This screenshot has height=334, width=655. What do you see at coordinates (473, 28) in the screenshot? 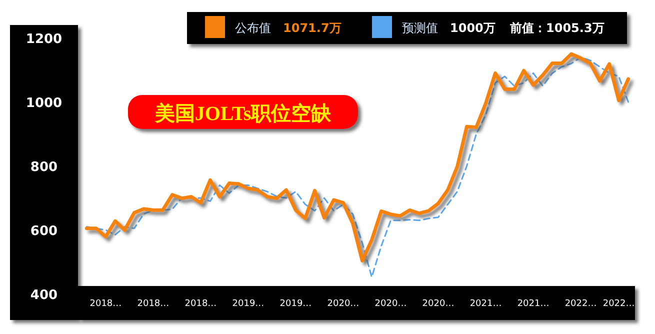
I see `text: 1000万` at bounding box center [473, 28].